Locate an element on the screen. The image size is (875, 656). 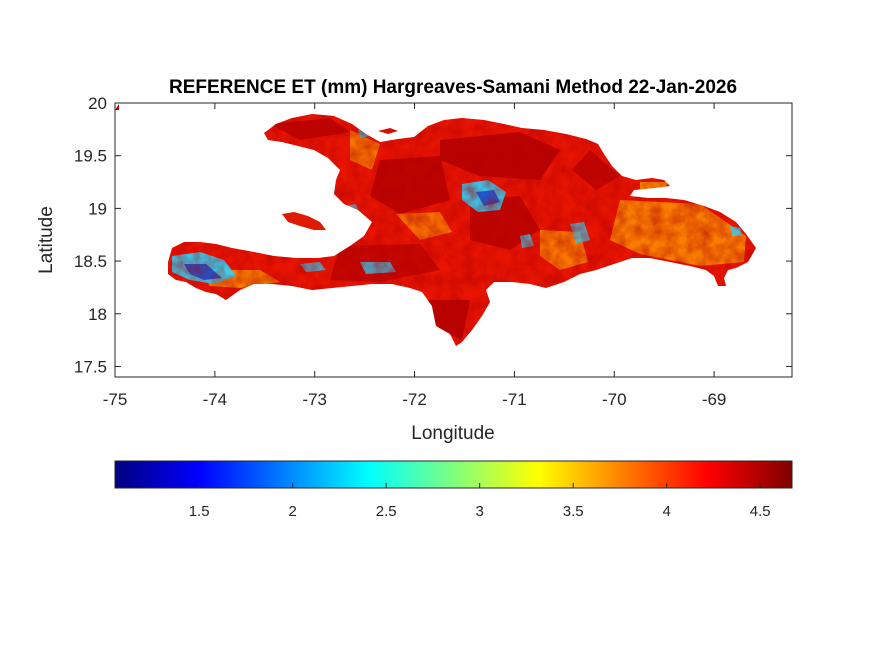
colorbar-tick-label: 3.5 is located at coordinates (573, 511).